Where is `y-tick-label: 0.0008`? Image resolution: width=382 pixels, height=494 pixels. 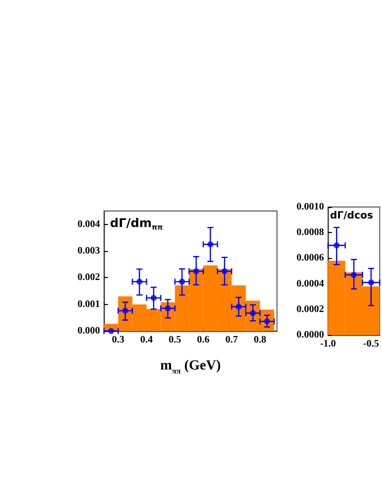
y-tick-label: 0.0008 is located at coordinates (310, 232).